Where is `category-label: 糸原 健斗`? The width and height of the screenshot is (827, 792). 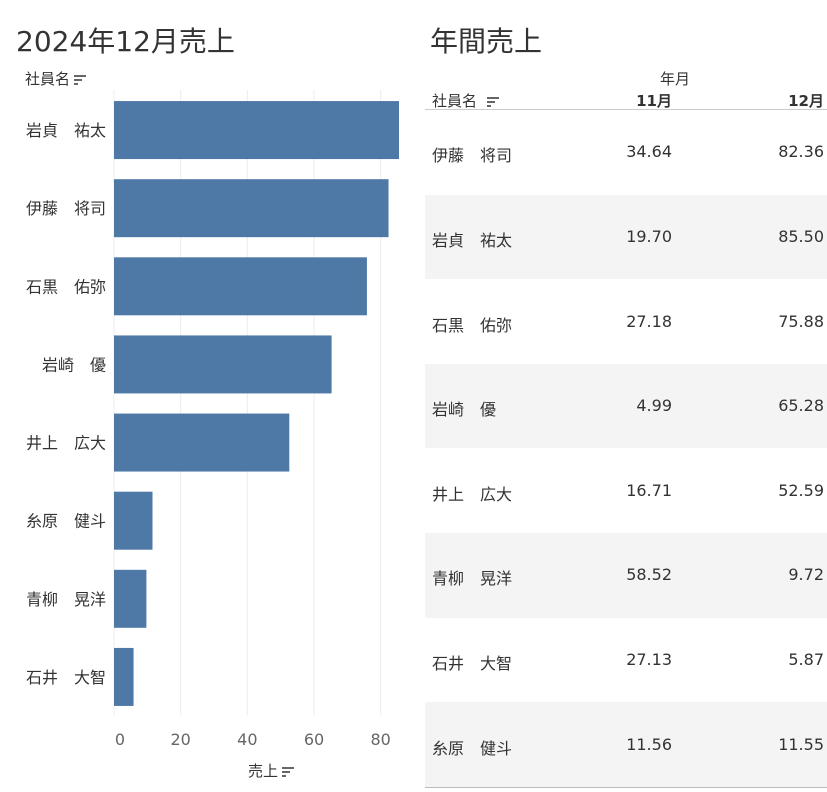
category-label: 糸原 健斗 is located at coordinates (66, 521).